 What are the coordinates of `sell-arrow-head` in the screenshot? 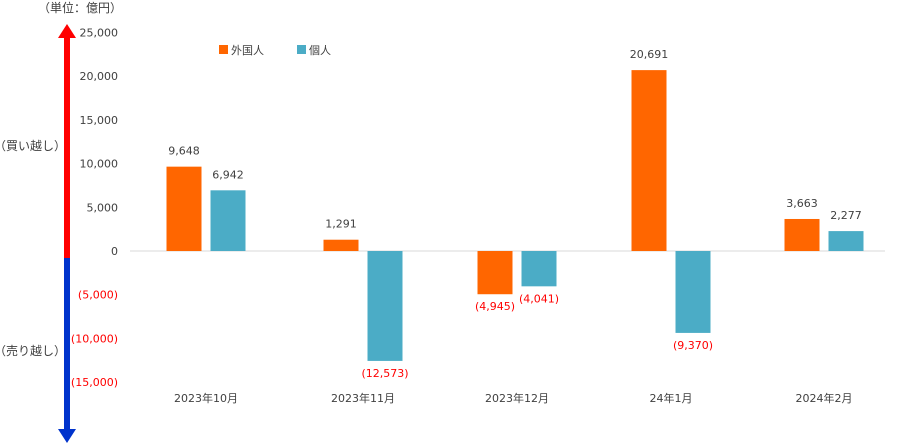 It's located at (67, 436).